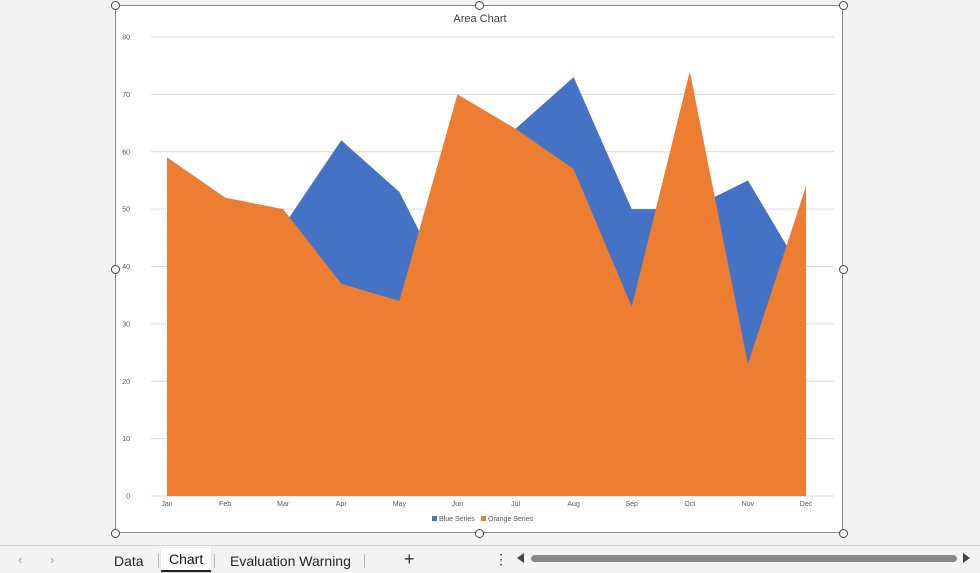 This screenshot has width=980, height=573. What do you see at coordinates (490, 559) in the screenshot?
I see `sheet-tab-bar: ‹ › Data Chart Evaluation Warning + ⋮` at bounding box center [490, 559].